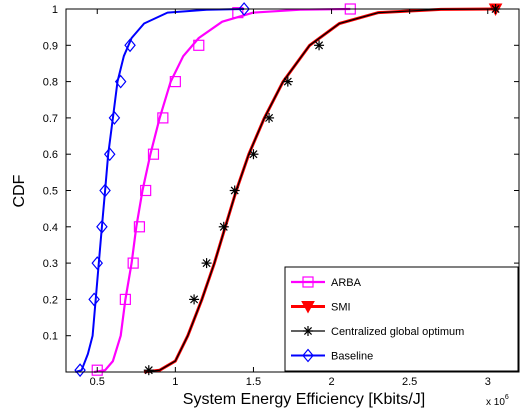  Describe the element at coordinates (50, 264) in the screenshot. I see `y-tick-label: 0.3` at that location.